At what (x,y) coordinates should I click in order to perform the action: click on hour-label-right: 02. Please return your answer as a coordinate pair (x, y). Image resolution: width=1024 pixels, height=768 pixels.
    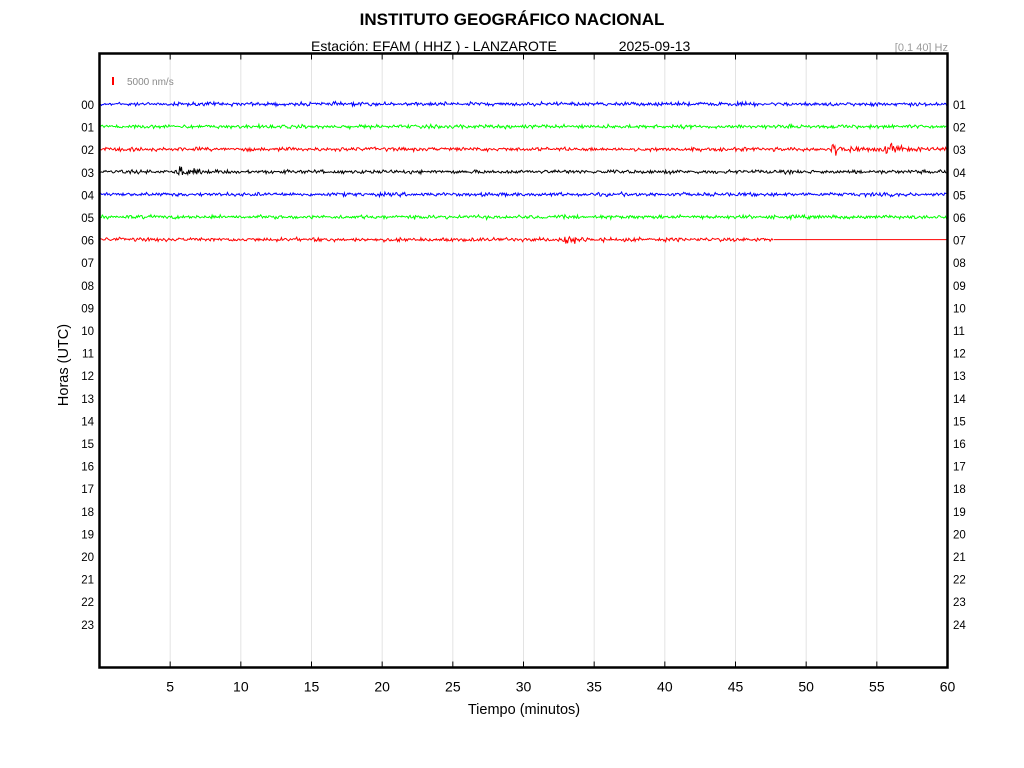
    Looking at the image, I should click on (959, 129).